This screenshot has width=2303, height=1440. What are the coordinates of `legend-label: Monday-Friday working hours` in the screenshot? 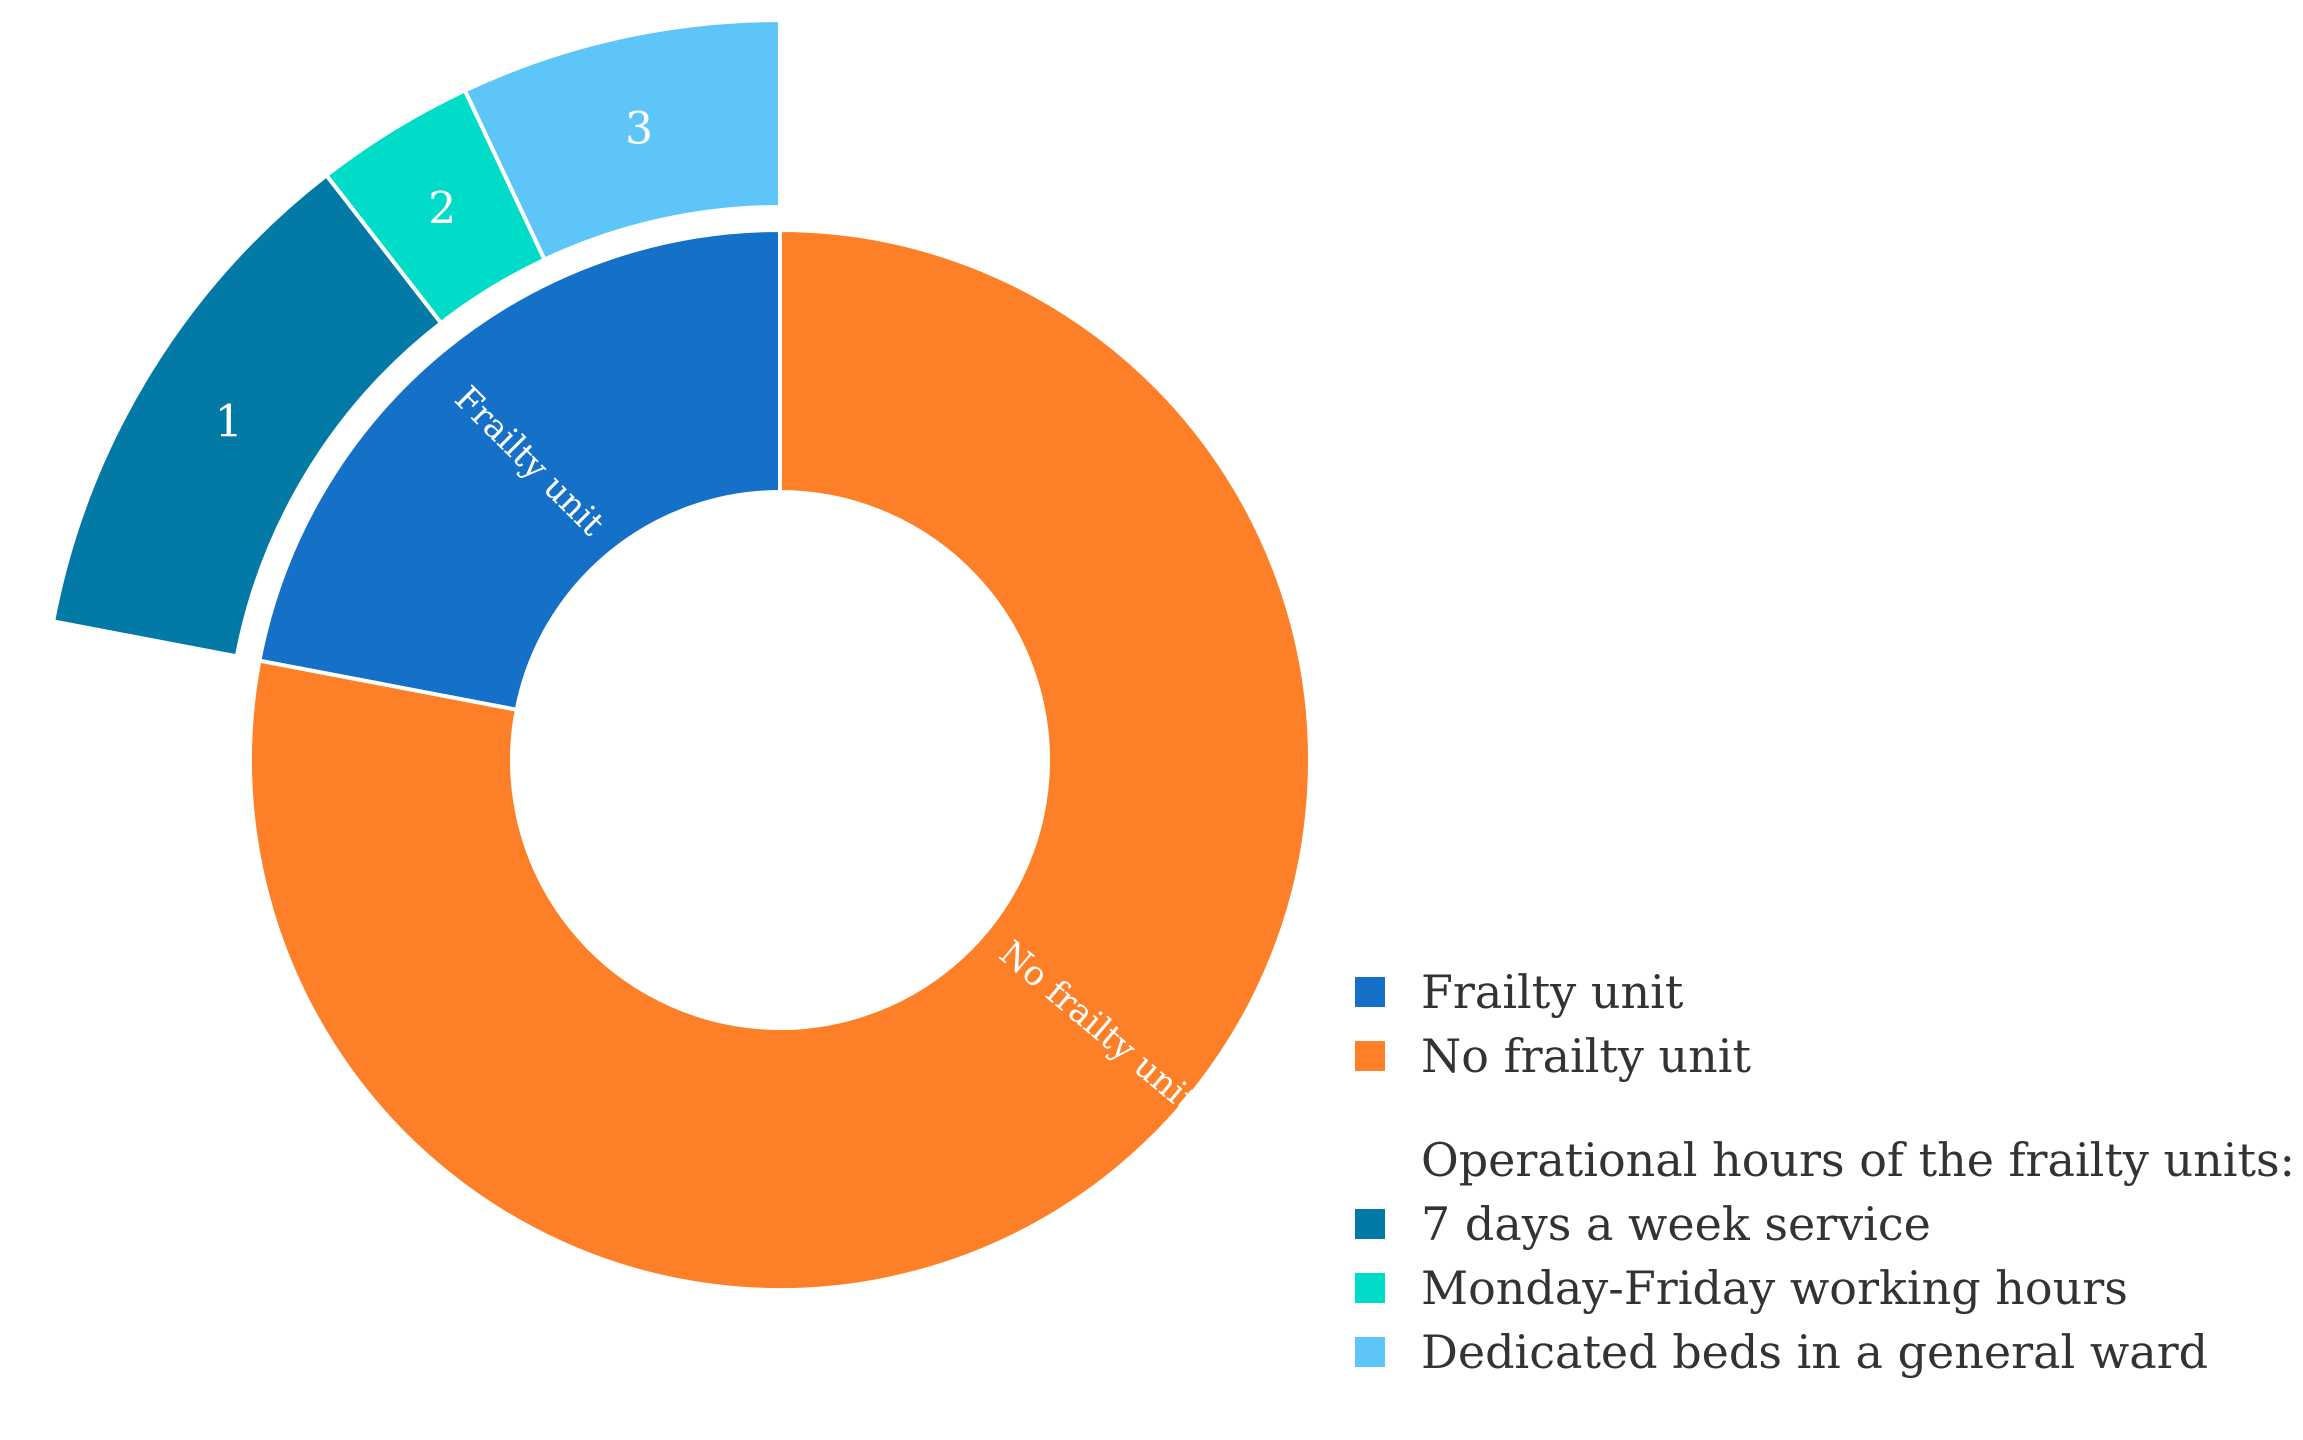 It's located at (1774, 1288).